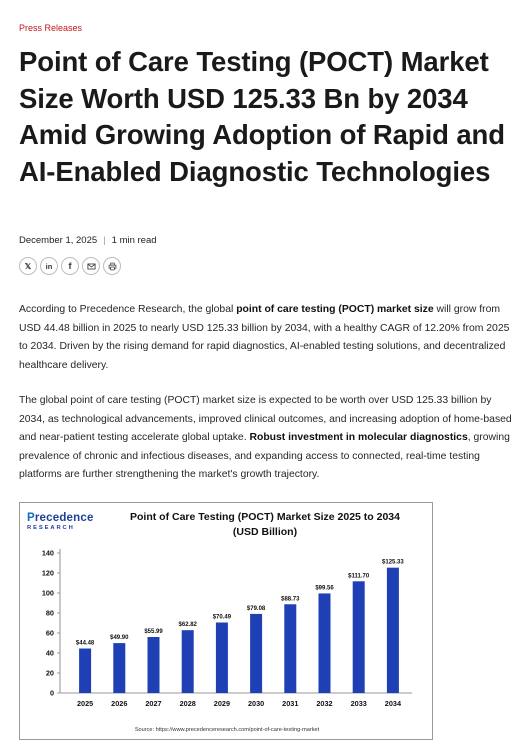 This screenshot has height=748, width=532. I want to click on precedence-research-logo: Precedence RESEARCH, so click(60, 521).